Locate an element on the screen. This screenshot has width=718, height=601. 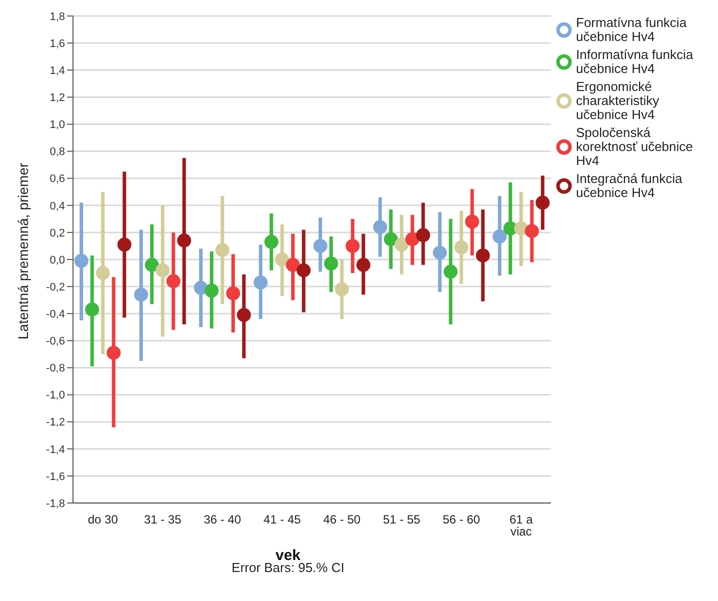
x-tick-label: 36 - 40 is located at coordinates (223, 519).